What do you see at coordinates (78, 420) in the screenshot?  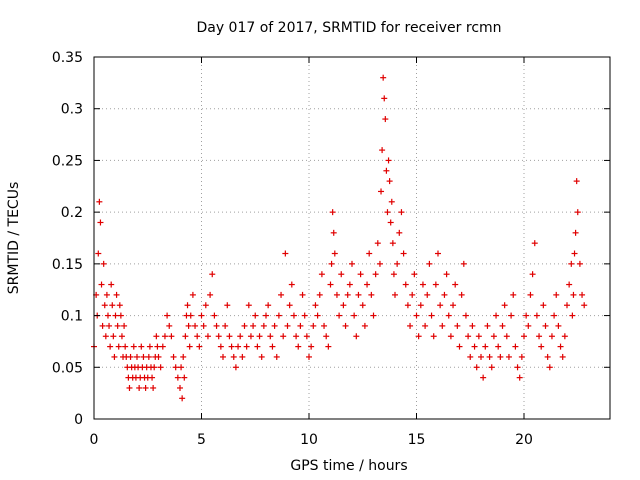 I see `y-tick-label: 0` at bounding box center [78, 420].